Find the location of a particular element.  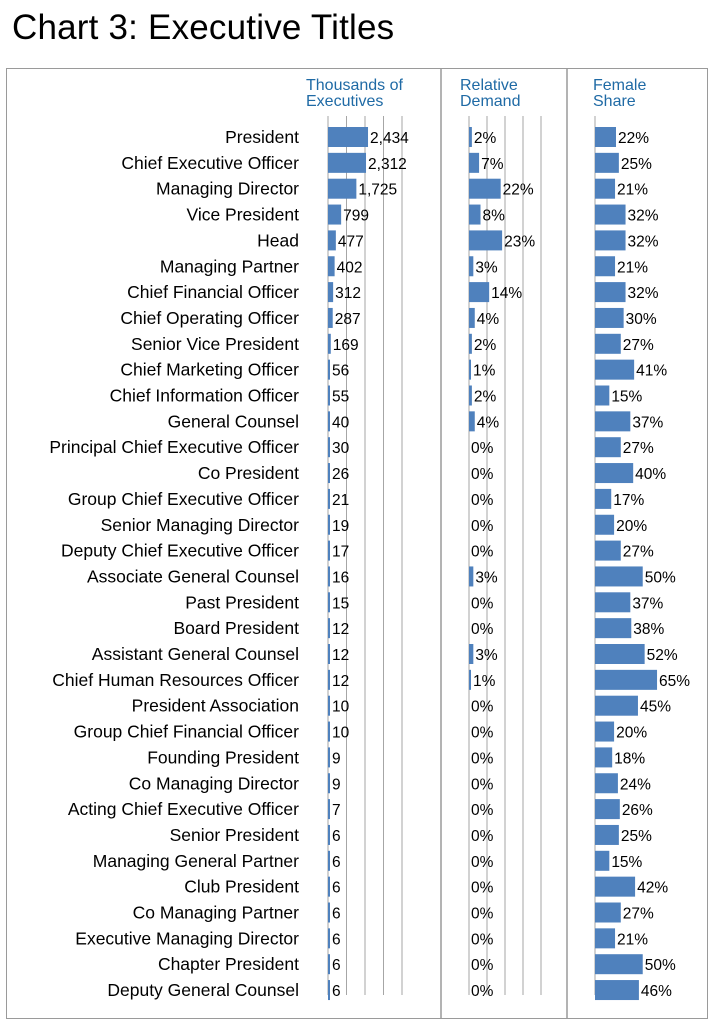

data-label-3: 17% is located at coordinates (628, 500).